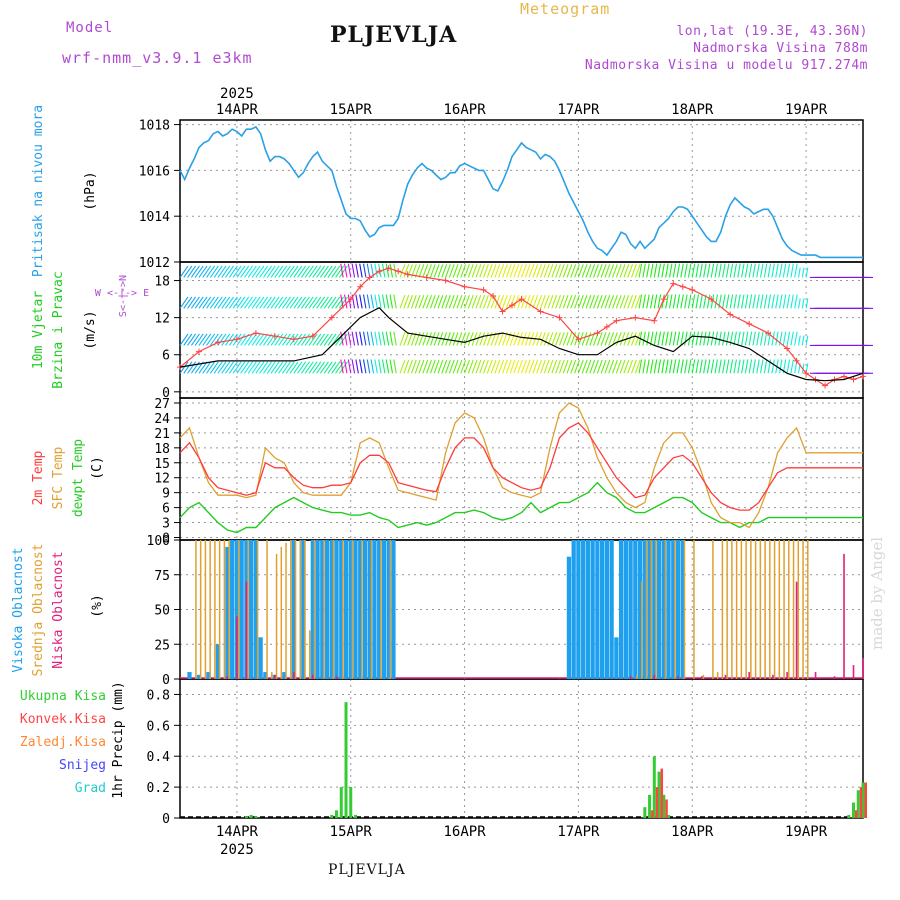 The image size is (900, 900). What do you see at coordinates (154, 217) in the screenshot?
I see `pressure-ytick-label: 1014` at bounding box center [154, 217].